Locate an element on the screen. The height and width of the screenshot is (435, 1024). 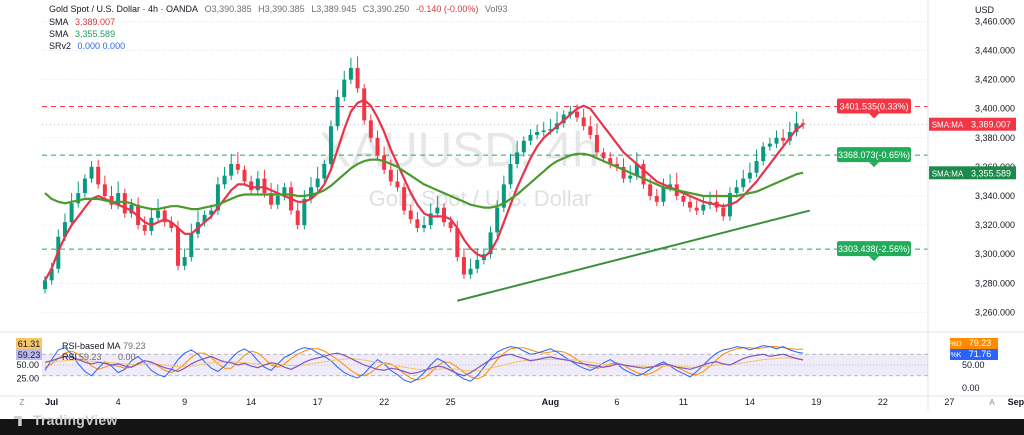
indicator-legend-sma-fast: SMA 3,389.007 is located at coordinates (84, 22).